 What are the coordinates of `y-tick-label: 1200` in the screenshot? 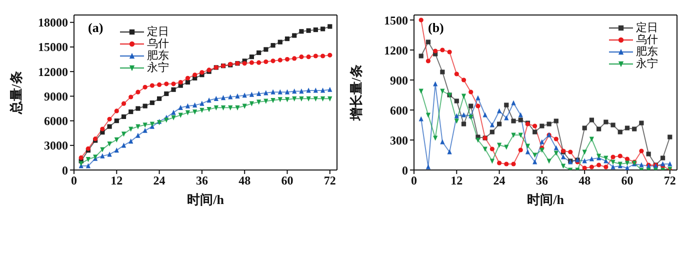 It's located at (396, 50).